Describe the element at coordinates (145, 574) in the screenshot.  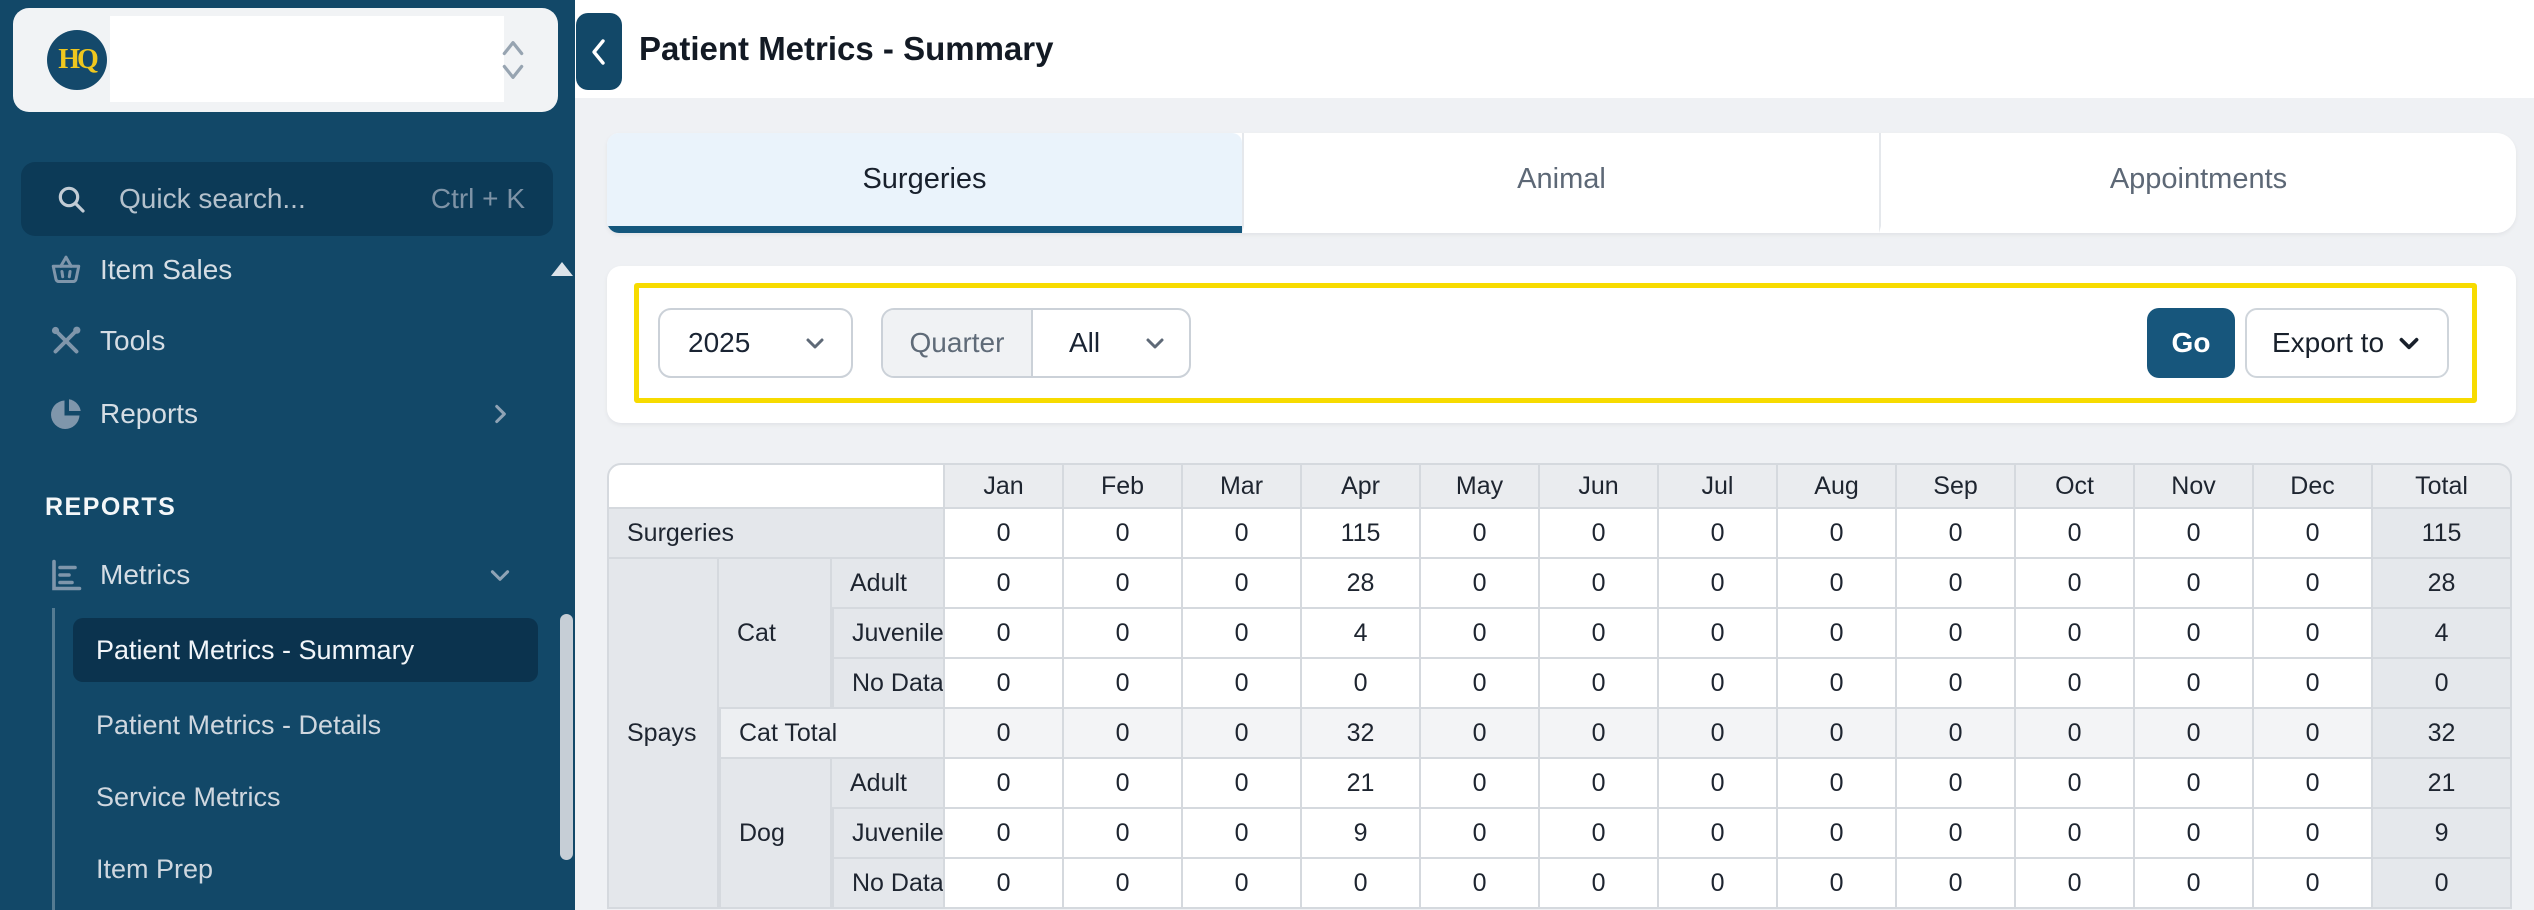
I see `sidebar-item-label: Metrics` at that location.